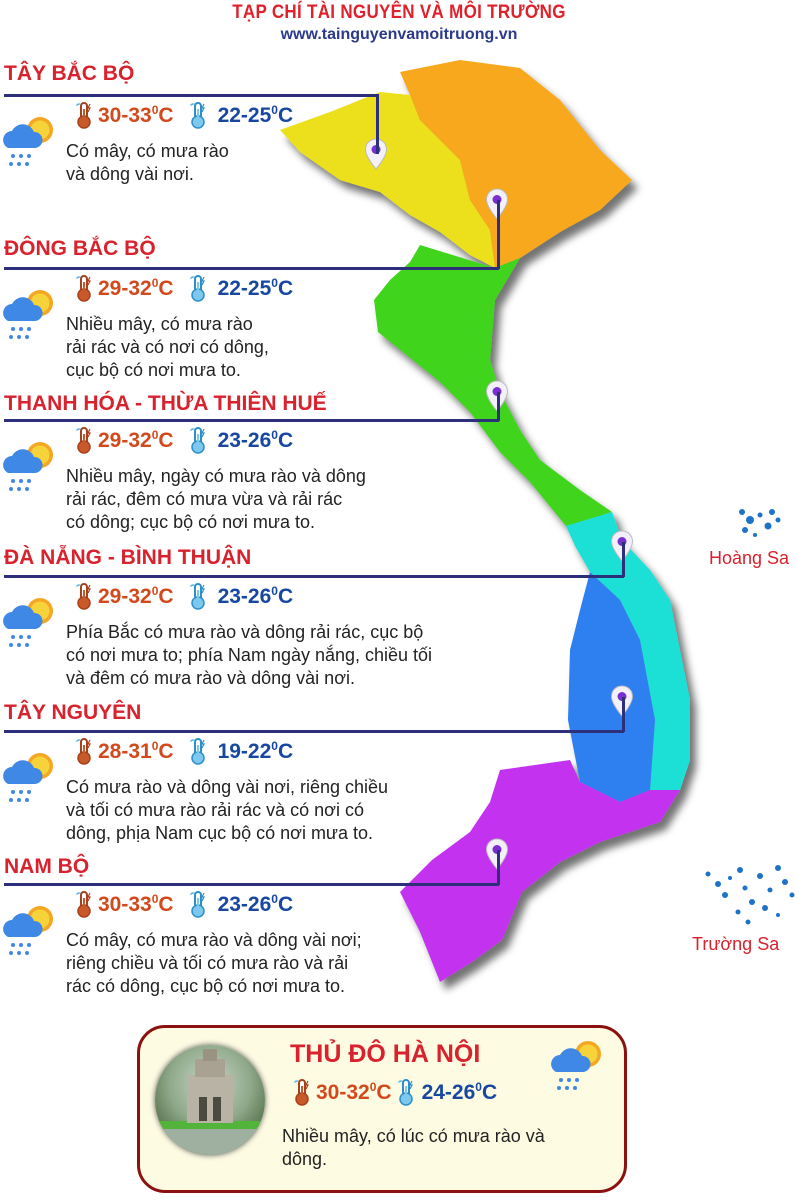 Image resolution: width=798 pixels, height=1200 pixels. Describe the element at coordinates (399, 34) in the screenshot. I see `website-url: www.tainguyenvamoitruong.vn` at that location.